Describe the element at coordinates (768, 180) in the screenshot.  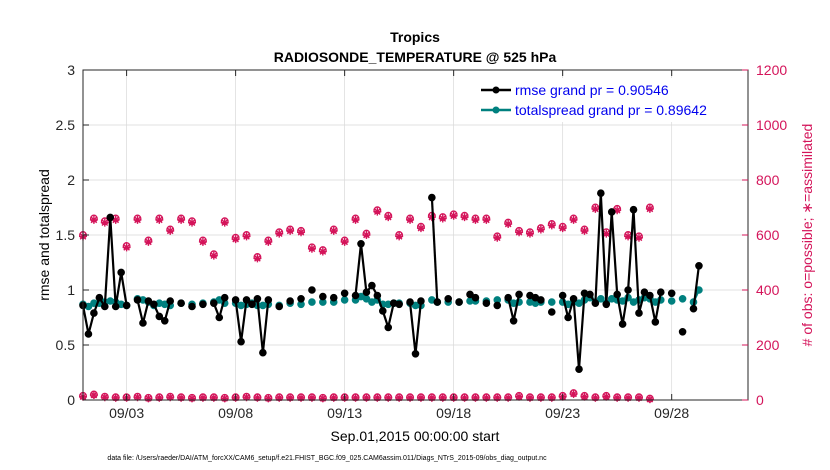
I see `y-right-tick-label: 800` at that location.